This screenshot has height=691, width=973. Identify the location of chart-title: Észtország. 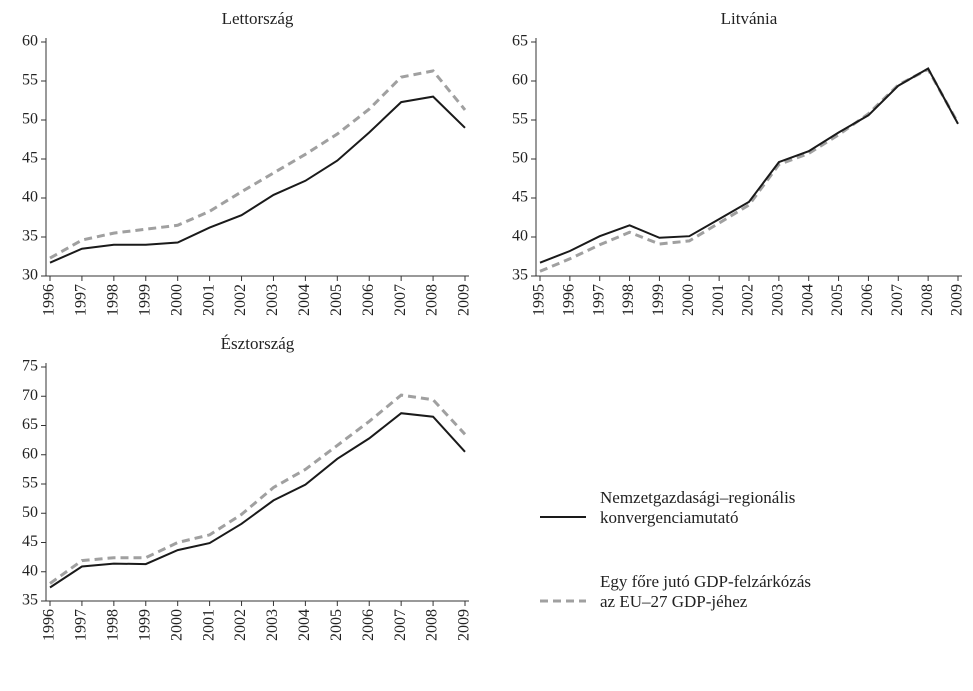
(258, 343).